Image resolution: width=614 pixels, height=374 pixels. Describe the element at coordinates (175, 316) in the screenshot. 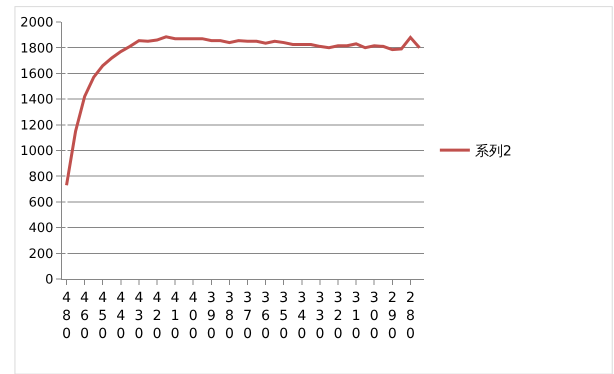

I see `x-tick-label: 410` at that location.